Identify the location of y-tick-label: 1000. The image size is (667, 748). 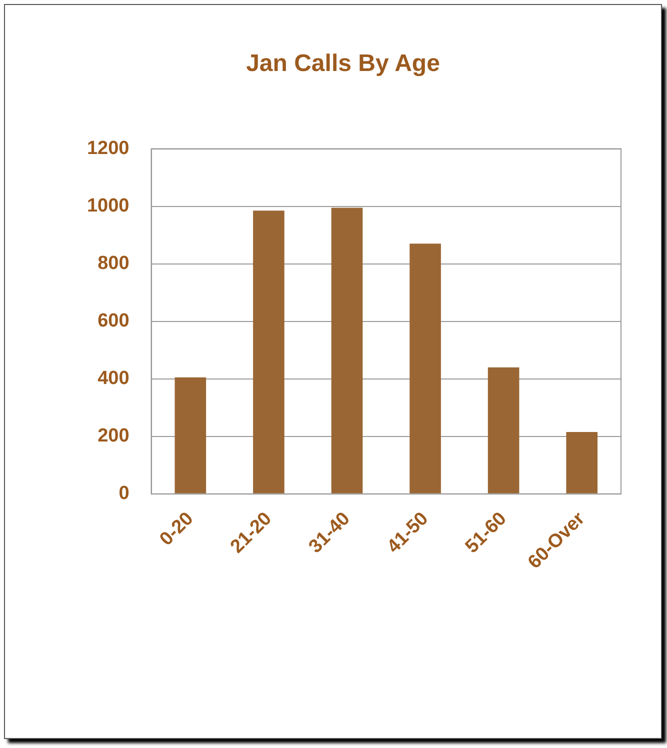
(108, 206).